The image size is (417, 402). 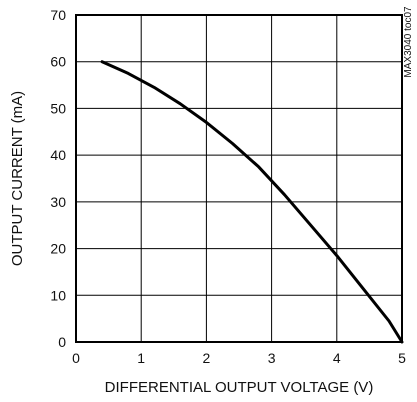 What do you see at coordinates (402, 358) in the screenshot?
I see `x-tick-label: 5` at bounding box center [402, 358].